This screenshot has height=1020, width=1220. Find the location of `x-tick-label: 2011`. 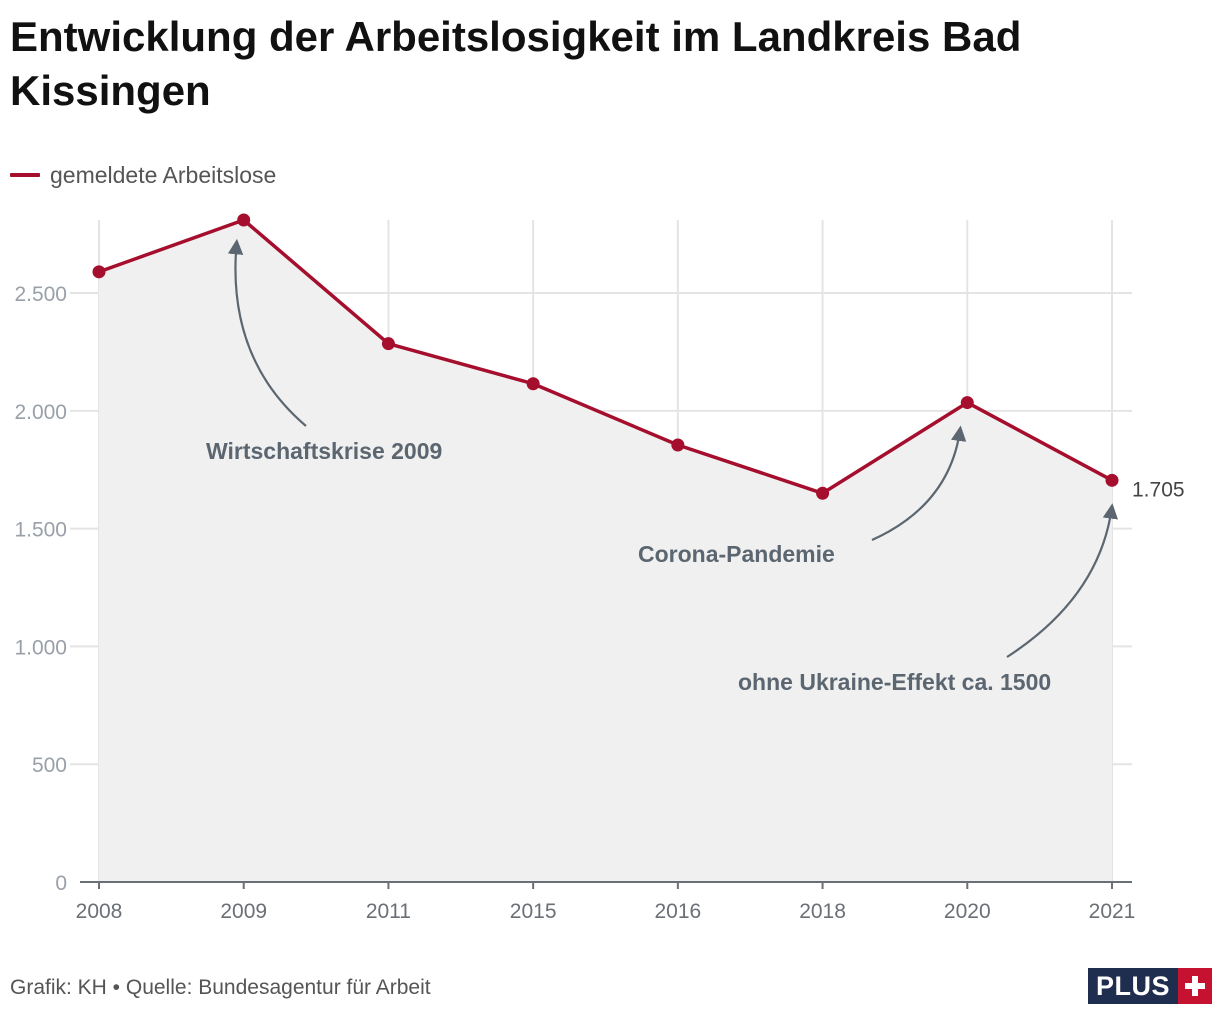

x-tick-label: 2011 is located at coordinates (388, 911).